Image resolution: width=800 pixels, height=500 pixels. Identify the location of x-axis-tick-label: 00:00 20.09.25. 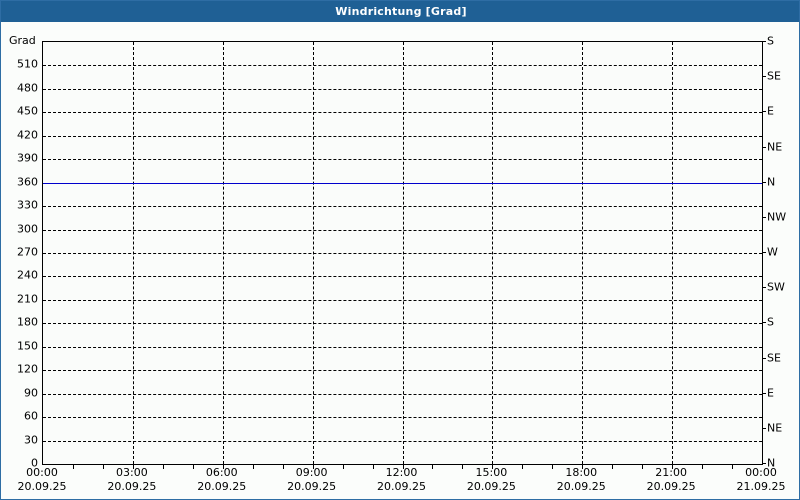
(42, 480).